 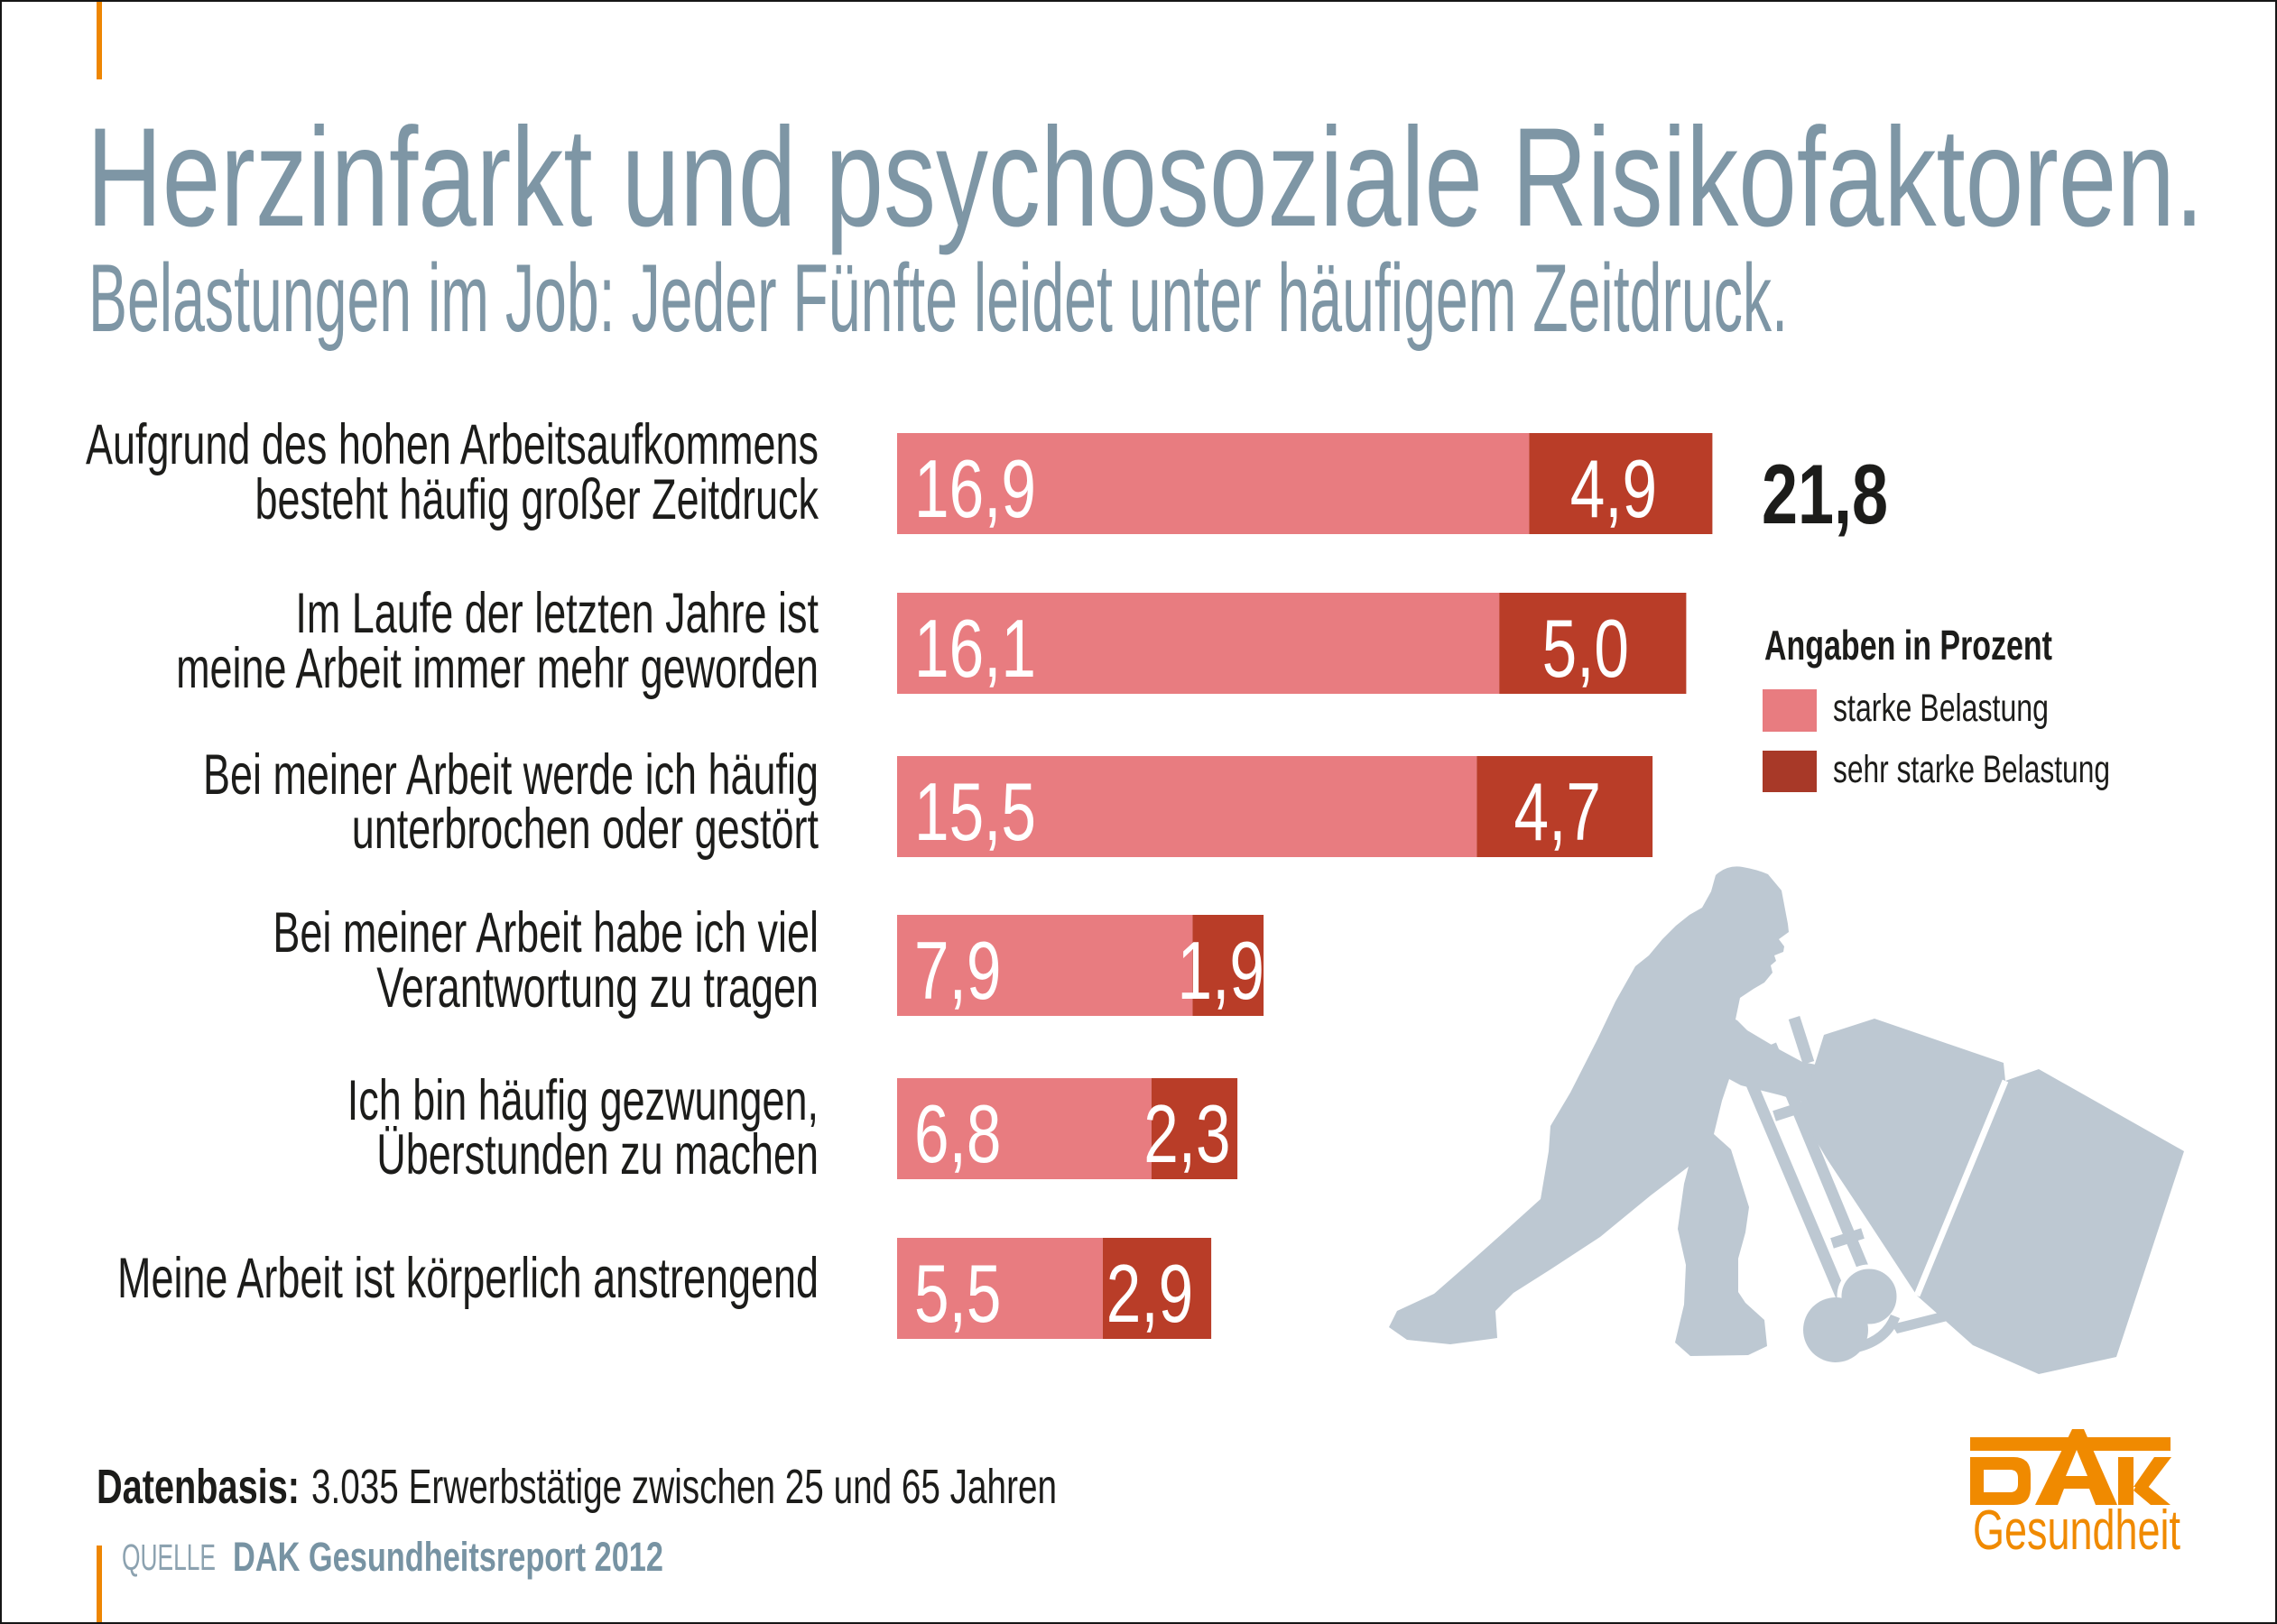 What do you see at coordinates (957, 1135) in the screenshot?
I see `svg-text: 6,8` at bounding box center [957, 1135].